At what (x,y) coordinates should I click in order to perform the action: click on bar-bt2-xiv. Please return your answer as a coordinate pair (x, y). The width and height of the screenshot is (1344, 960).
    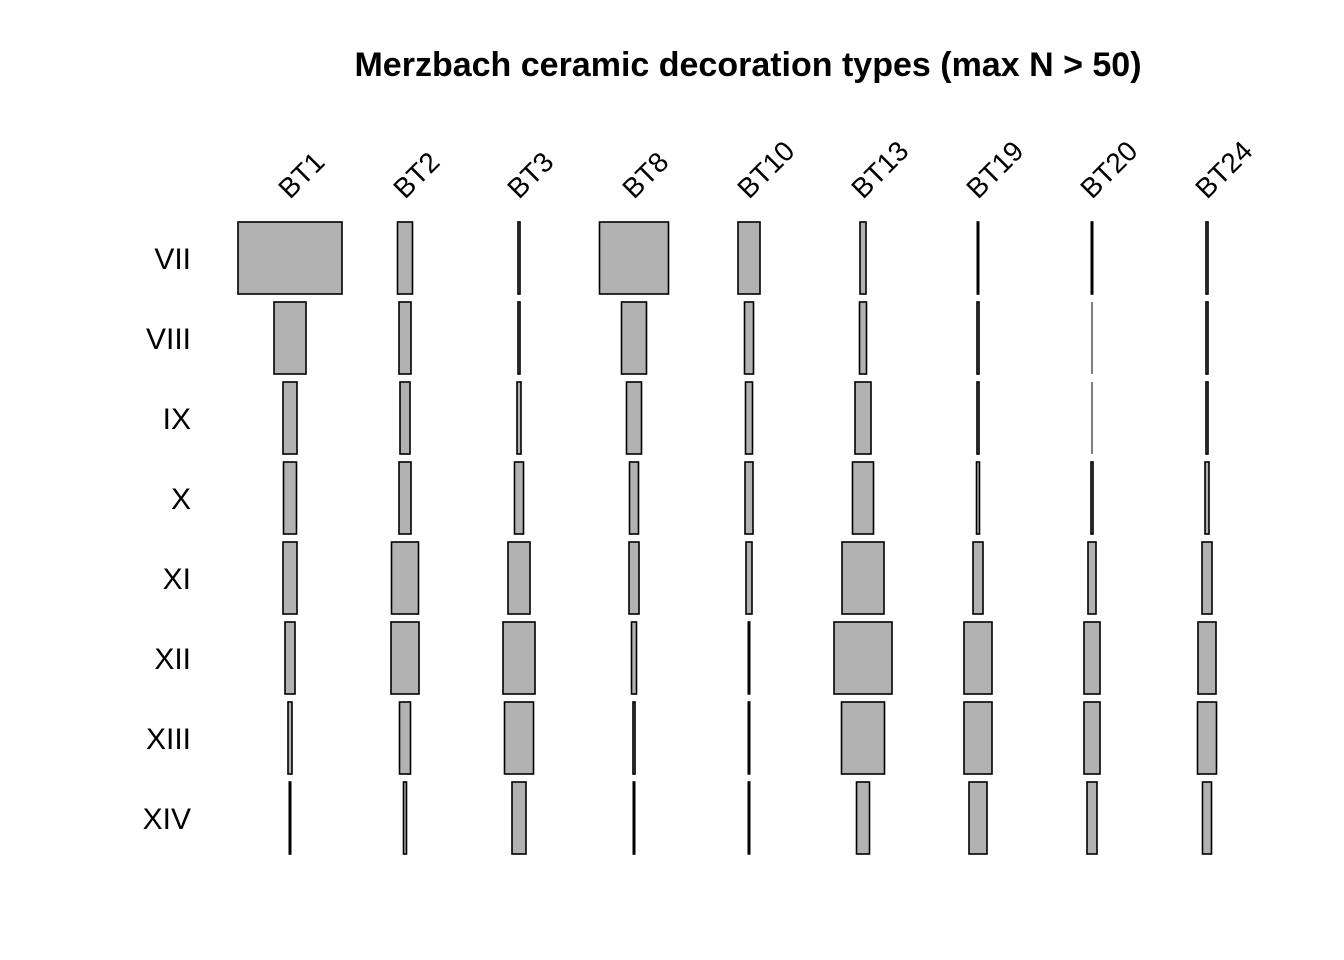
    Looking at the image, I should click on (405, 818).